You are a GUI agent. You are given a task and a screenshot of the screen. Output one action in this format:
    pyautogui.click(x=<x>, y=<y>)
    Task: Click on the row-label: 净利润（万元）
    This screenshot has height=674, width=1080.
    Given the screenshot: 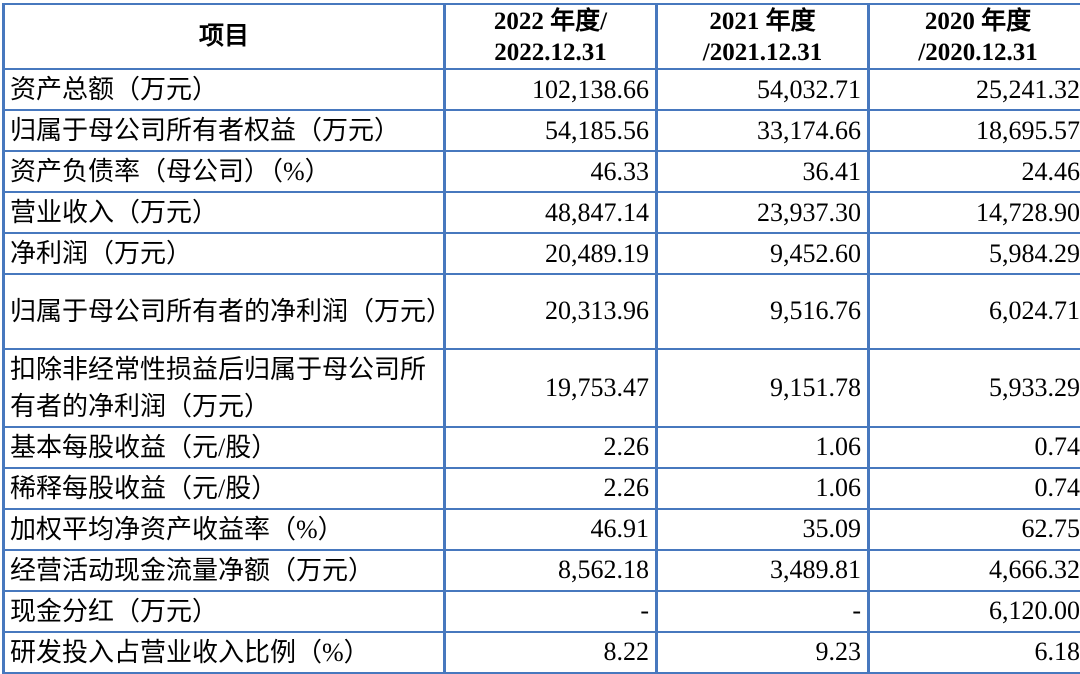 What is the action you would take?
    pyautogui.click(x=224, y=253)
    